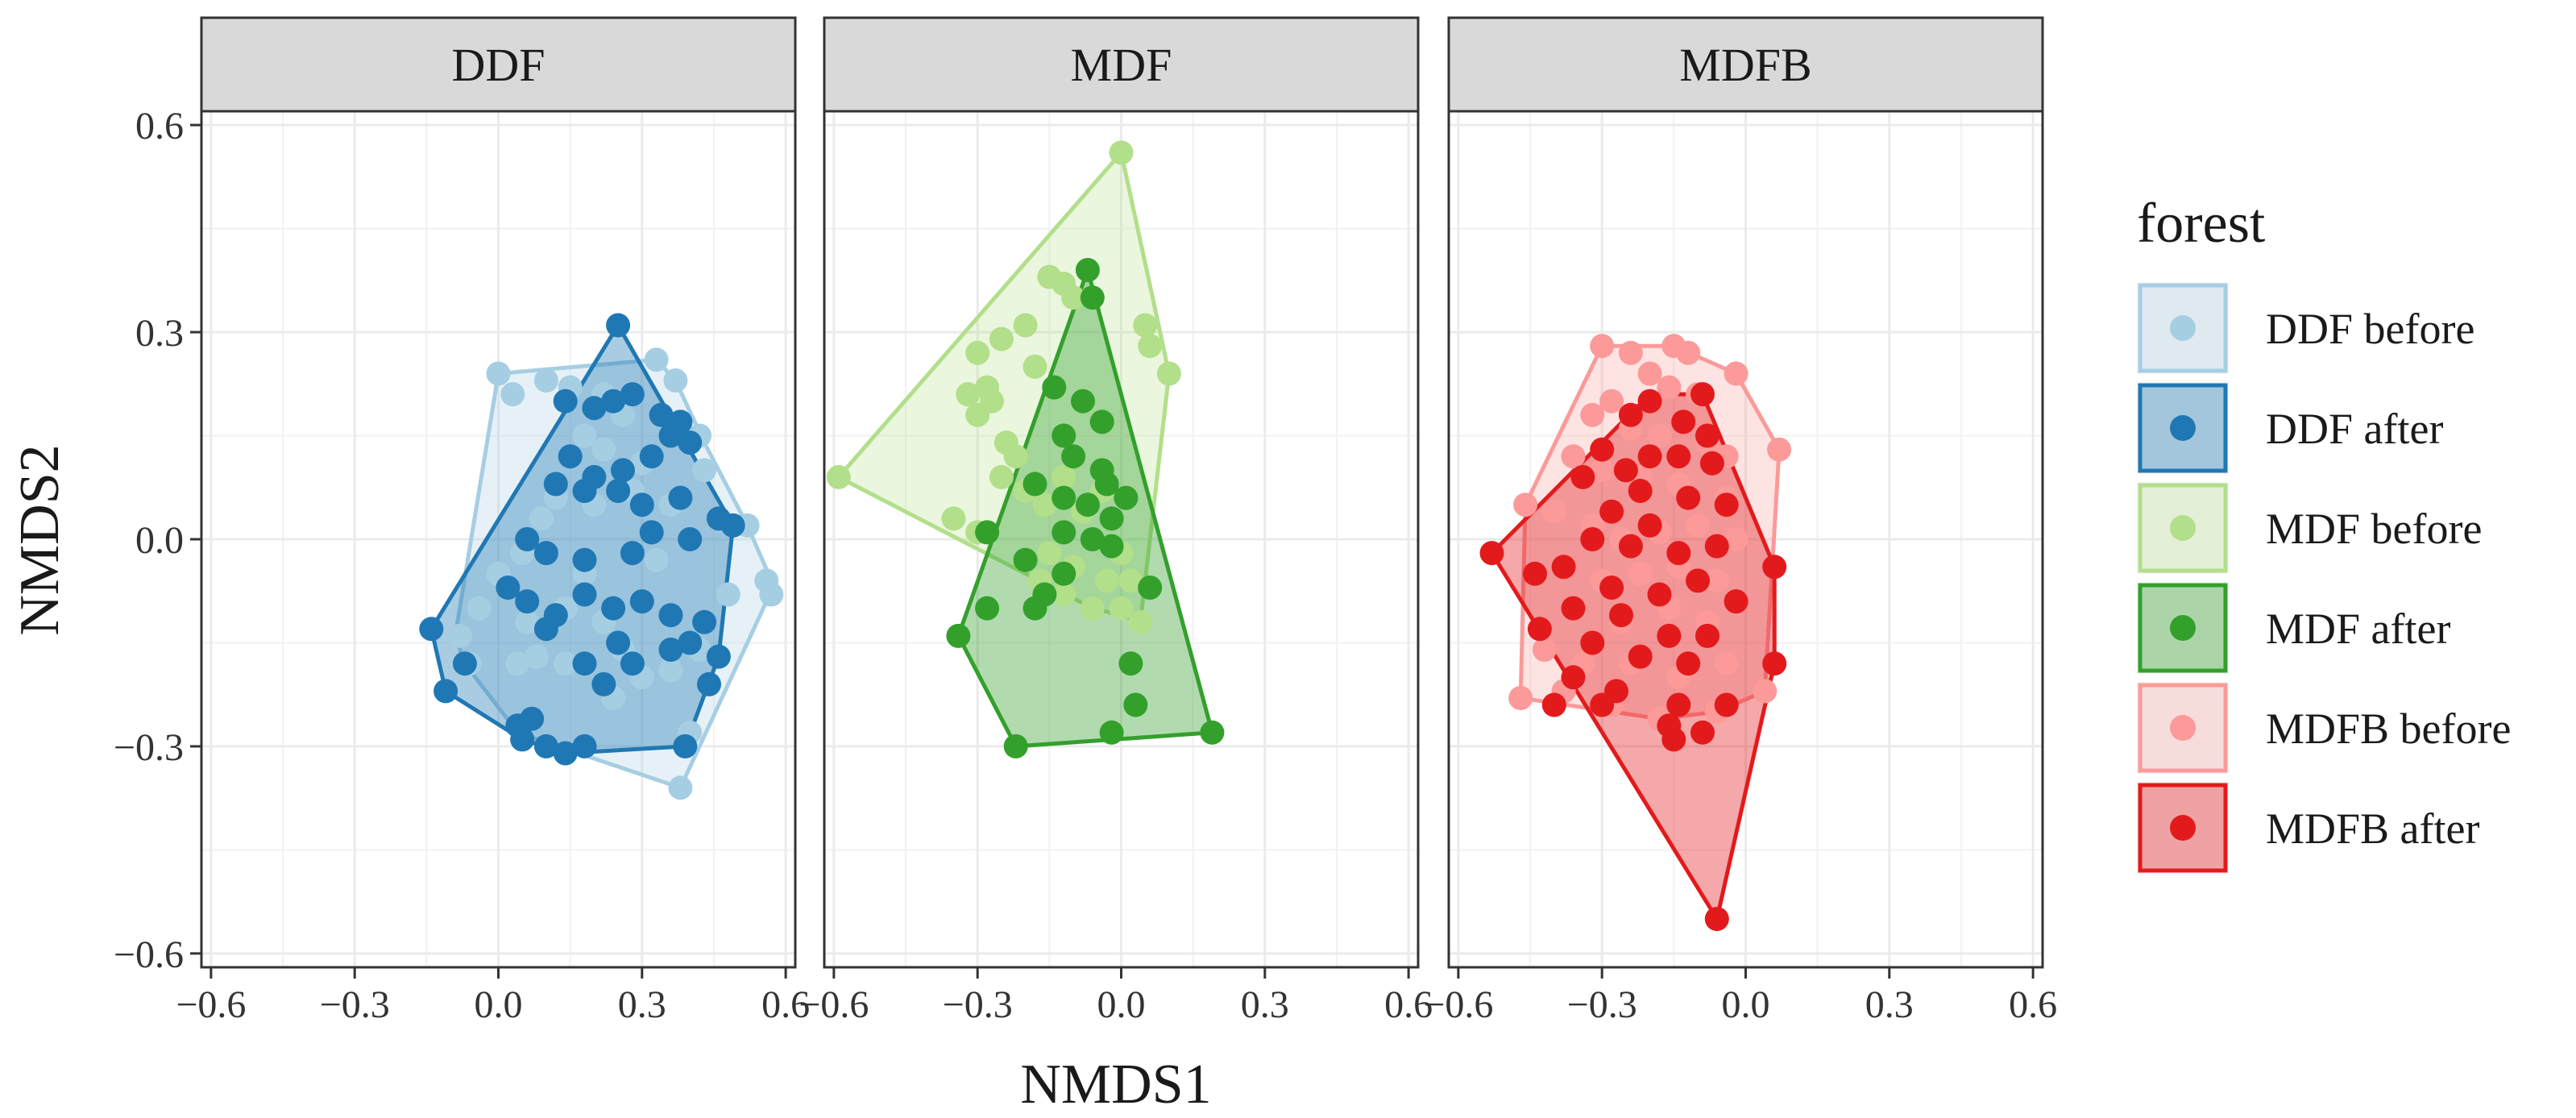 This screenshot has width=2576, height=1118. I want to click on x-tick-label: 0.0, so click(499, 1004).